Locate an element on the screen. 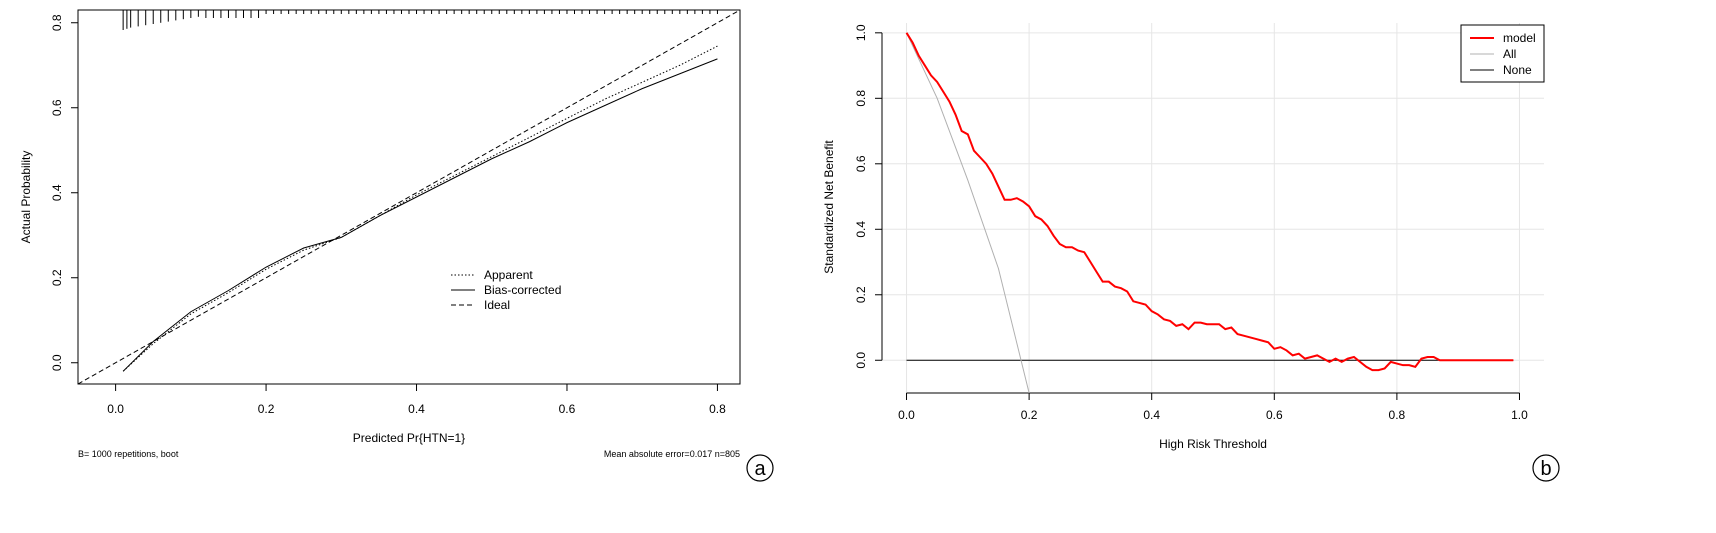 The width and height of the screenshot is (1716, 533). plot-b-y-tick-label: 0.0 is located at coordinates (861, 360).